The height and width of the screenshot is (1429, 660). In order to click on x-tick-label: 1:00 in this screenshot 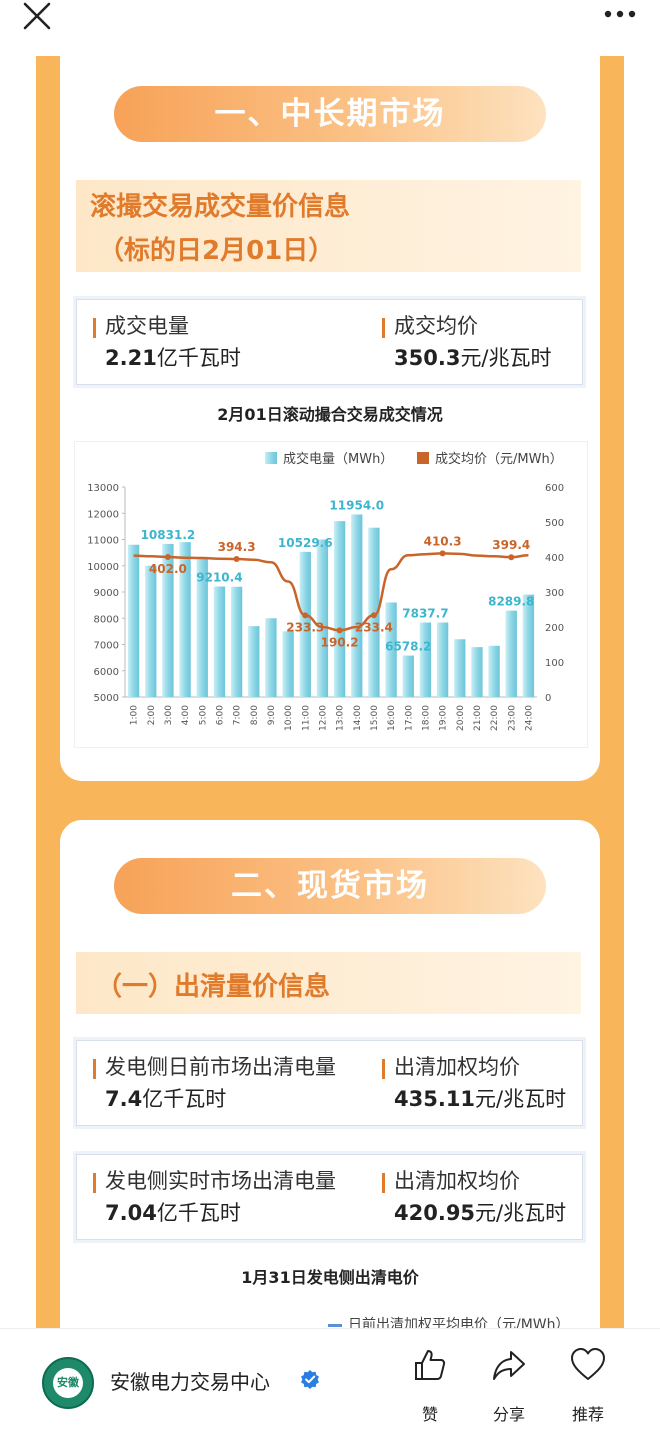, I will do `click(135, 715)`.